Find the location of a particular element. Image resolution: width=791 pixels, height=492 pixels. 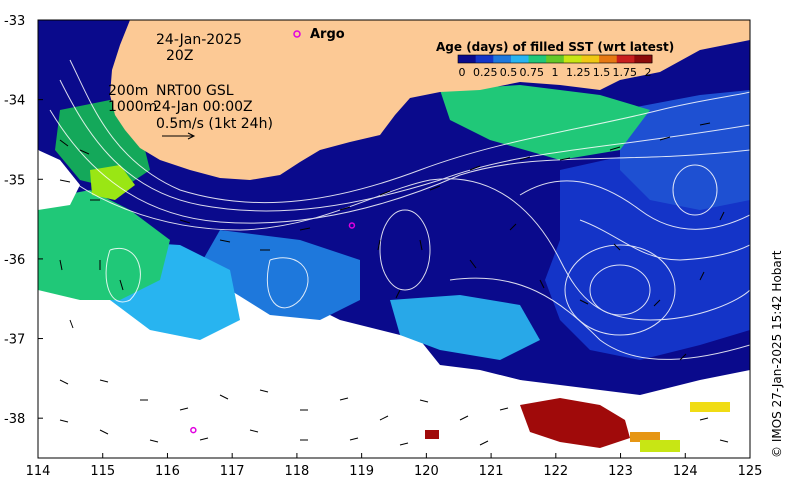

lon-axis: 114 115 116 117 118 119 120 121 122 123 124 125 is located at coordinates (394, 466).